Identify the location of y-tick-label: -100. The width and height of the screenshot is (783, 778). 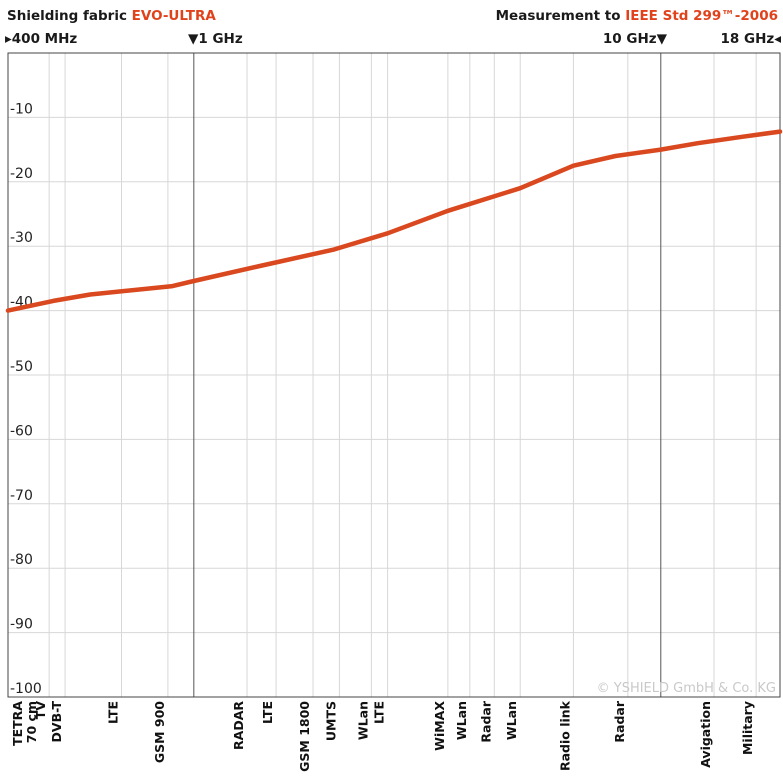
(26, 689).